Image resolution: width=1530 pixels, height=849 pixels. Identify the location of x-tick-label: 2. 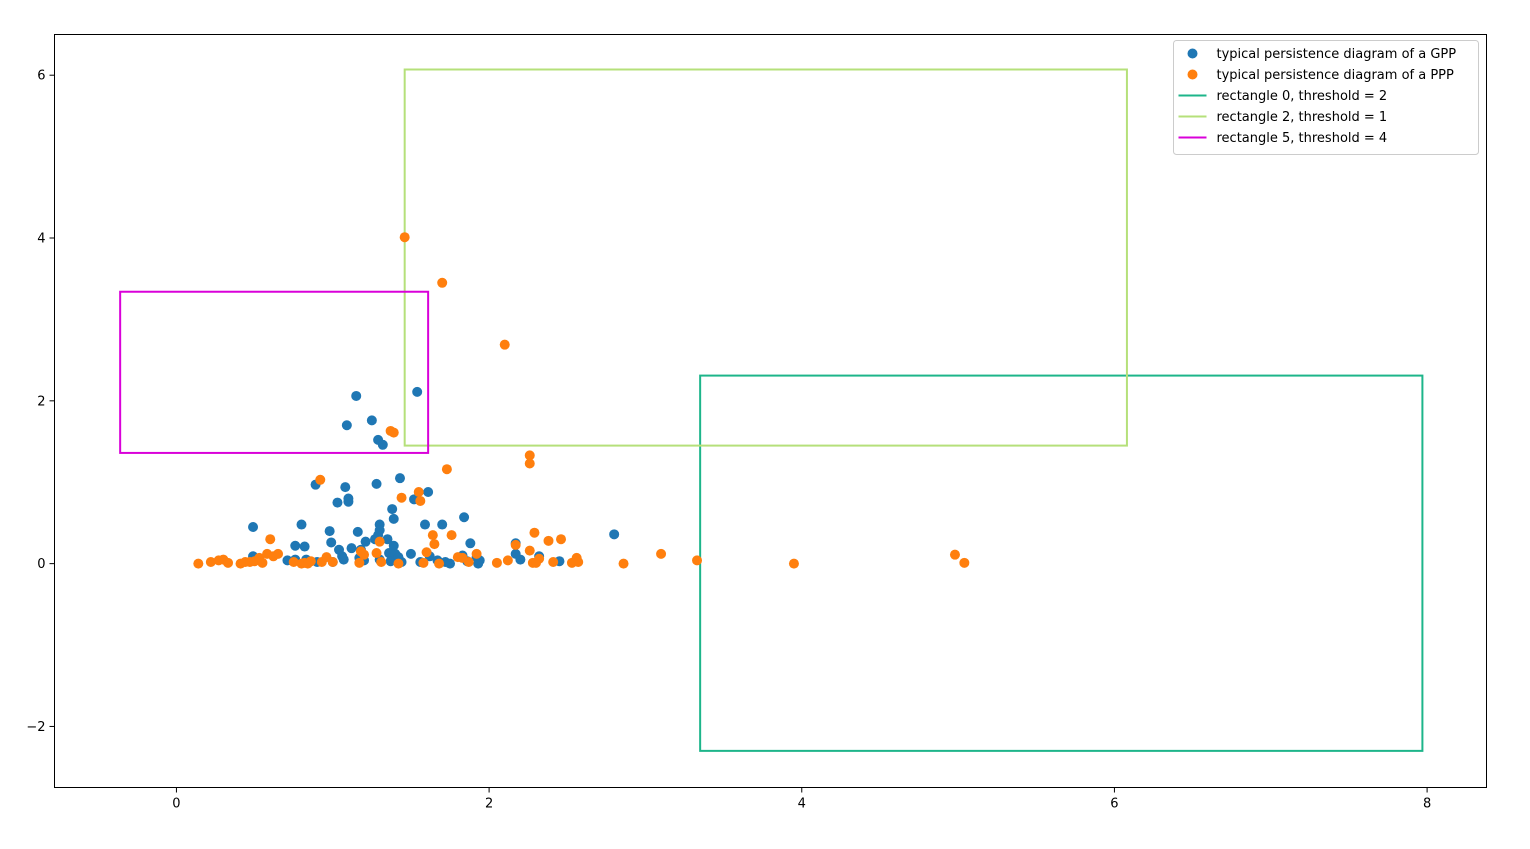
(489, 804).